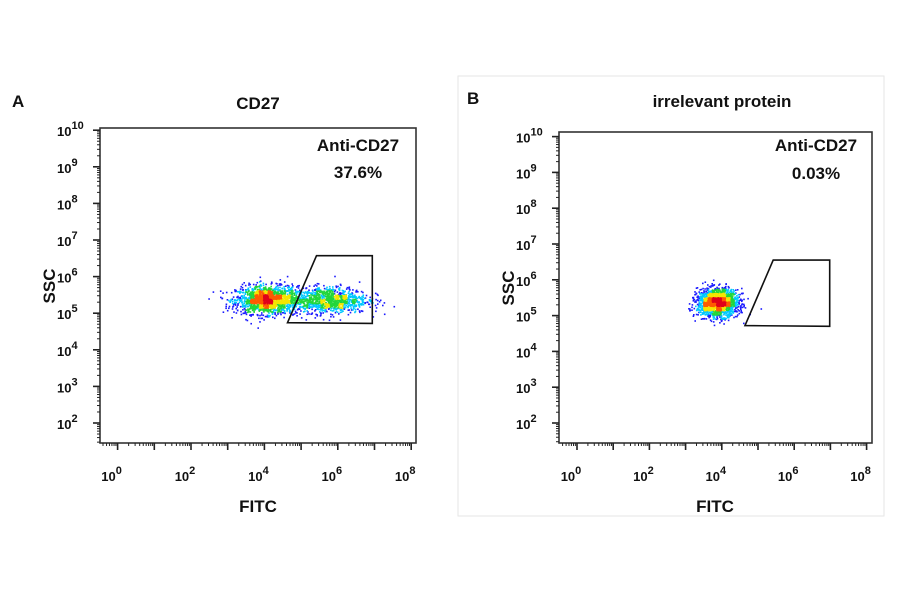 The image size is (900, 594). What do you see at coordinates (67, 239) in the screenshot?
I see `y-tick-label: 107` at bounding box center [67, 239].